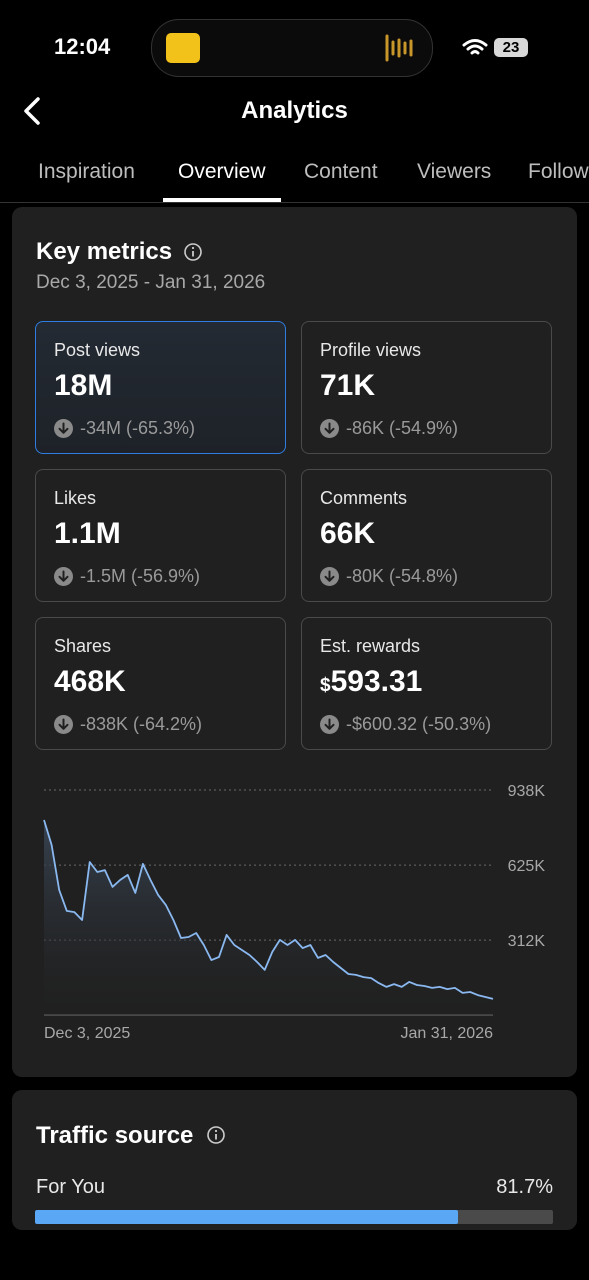 The height and width of the screenshot is (1280, 589). Describe the element at coordinates (511, 47) in the screenshot. I see `battery: 23` at that location.